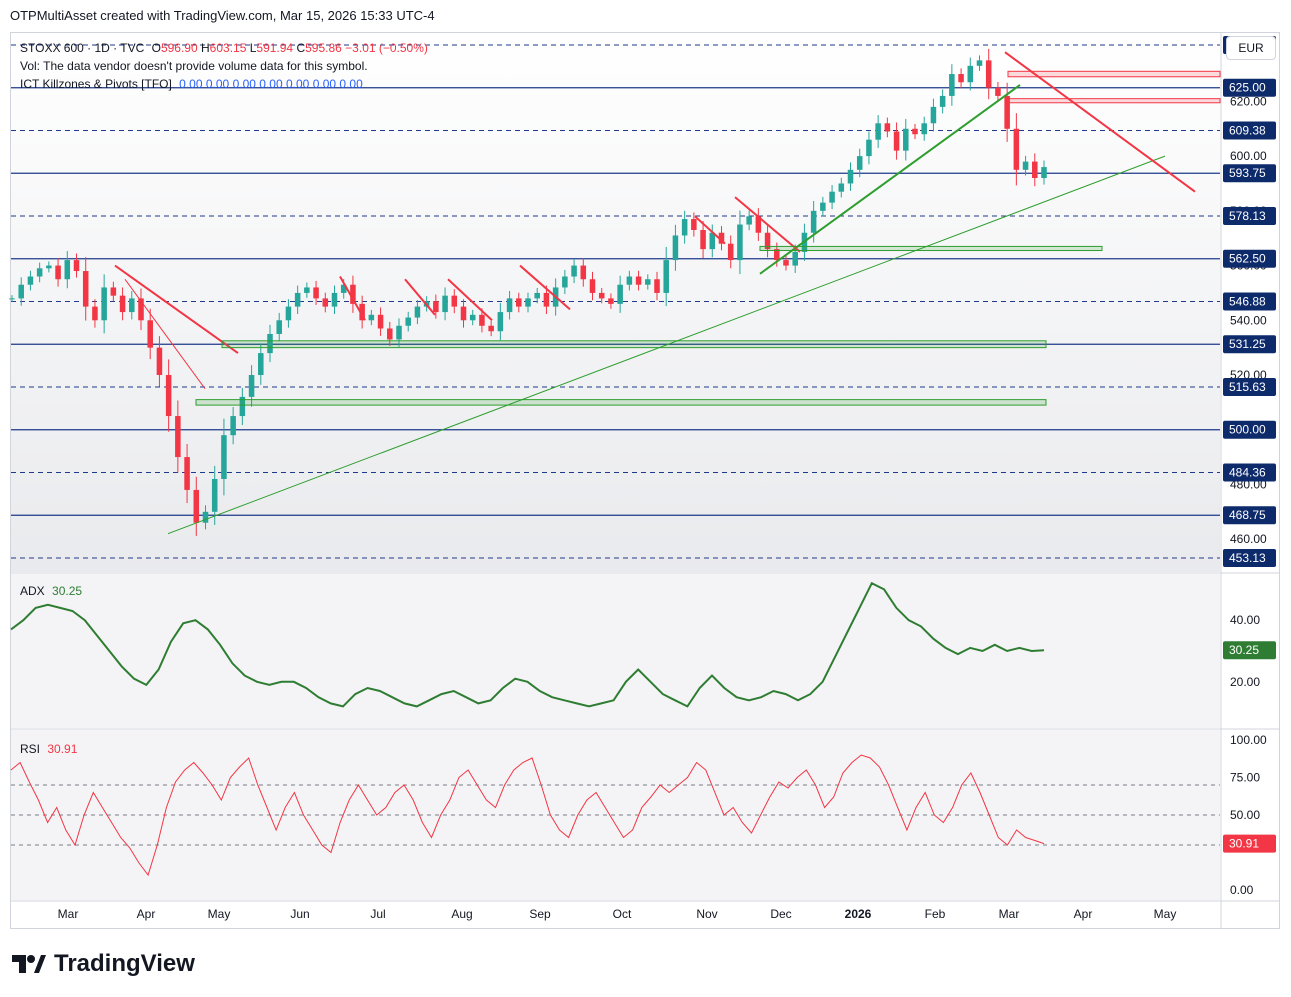 This screenshot has width=1291, height=997. What do you see at coordinates (30, 749) in the screenshot?
I see `rsi-title: RSI` at bounding box center [30, 749].